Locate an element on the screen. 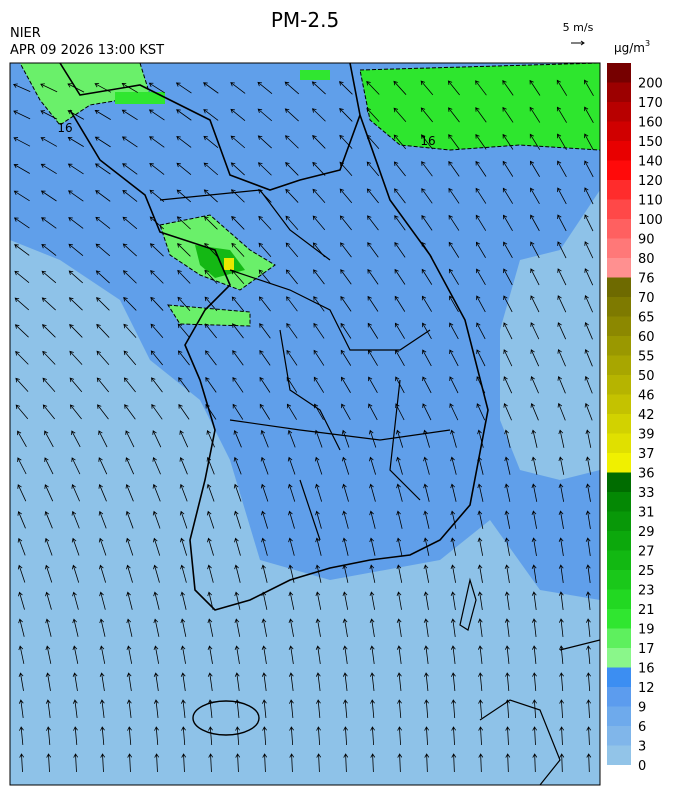  colorbar-label: 100 is located at coordinates (650, 220).